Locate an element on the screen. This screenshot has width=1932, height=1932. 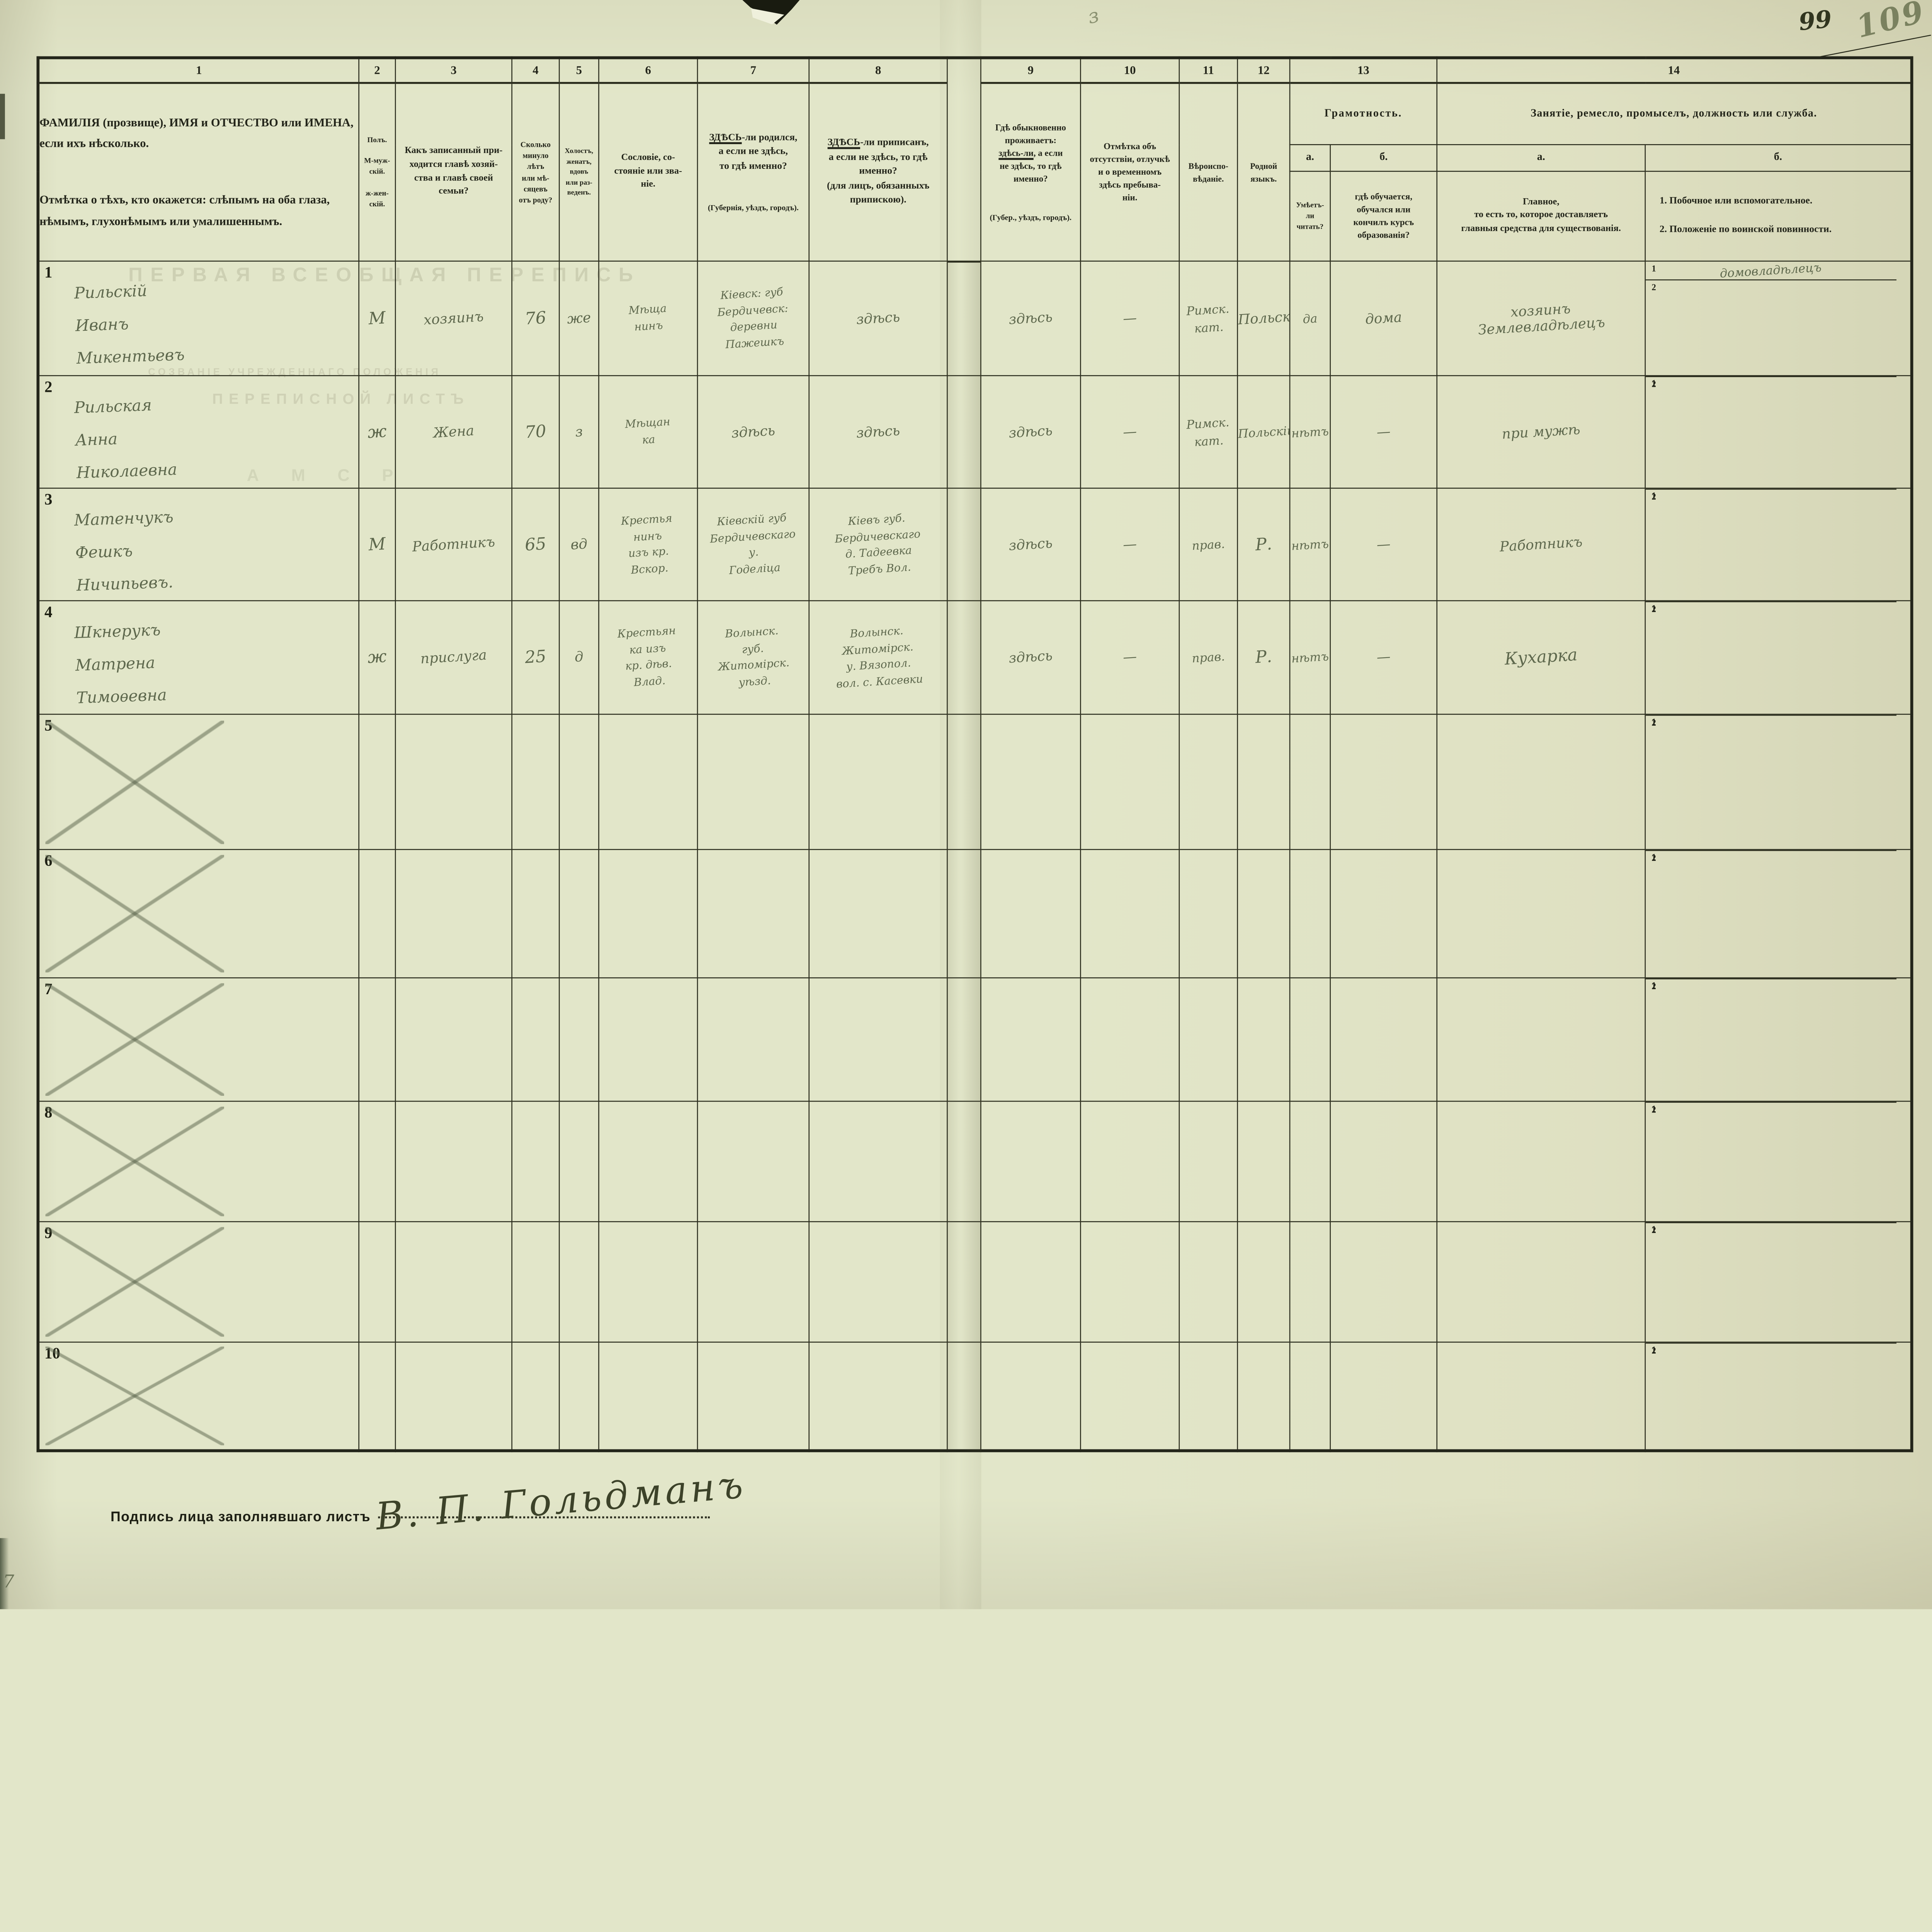
entry-relation: хозяинъ is located at coordinates (453, 319).